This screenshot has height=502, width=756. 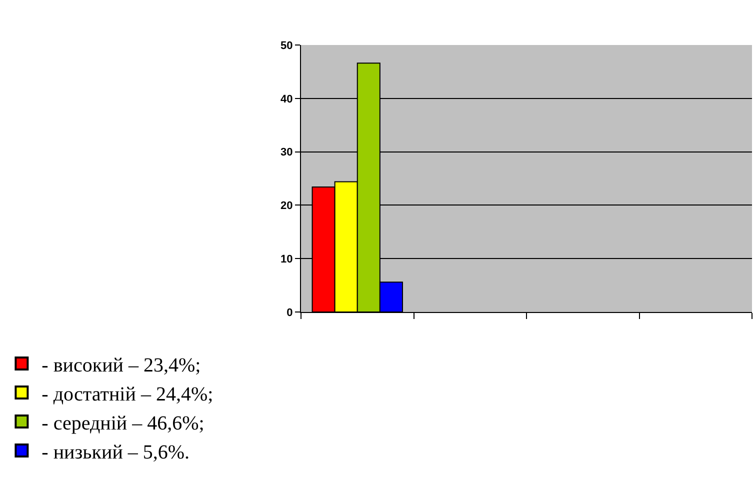 I want to click on legend-label: - низький – 5,6%., so click(x=116, y=452).